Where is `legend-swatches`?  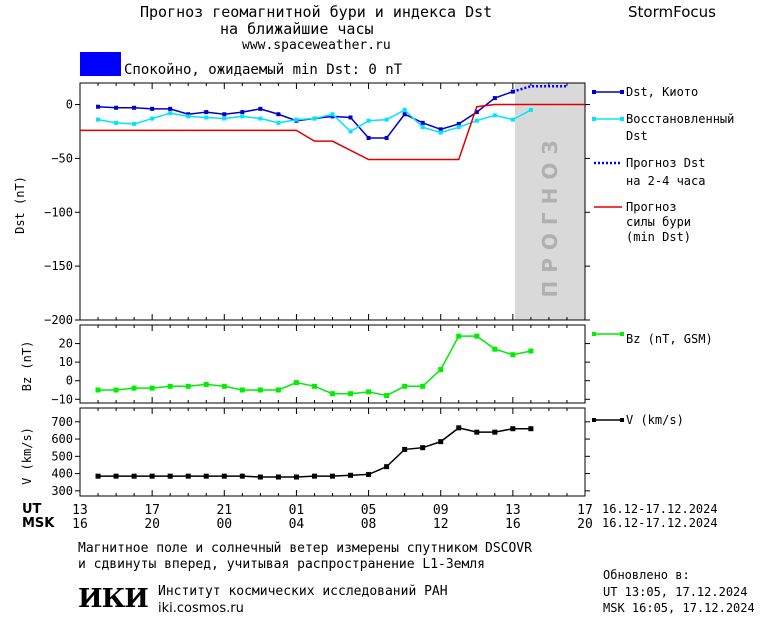
legend-swatches is located at coordinates (608, 149).